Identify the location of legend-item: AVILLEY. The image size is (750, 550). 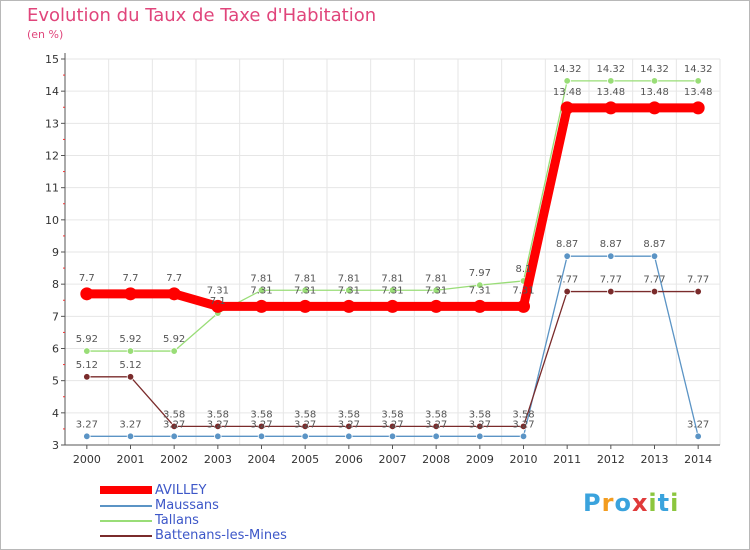
(215, 490).